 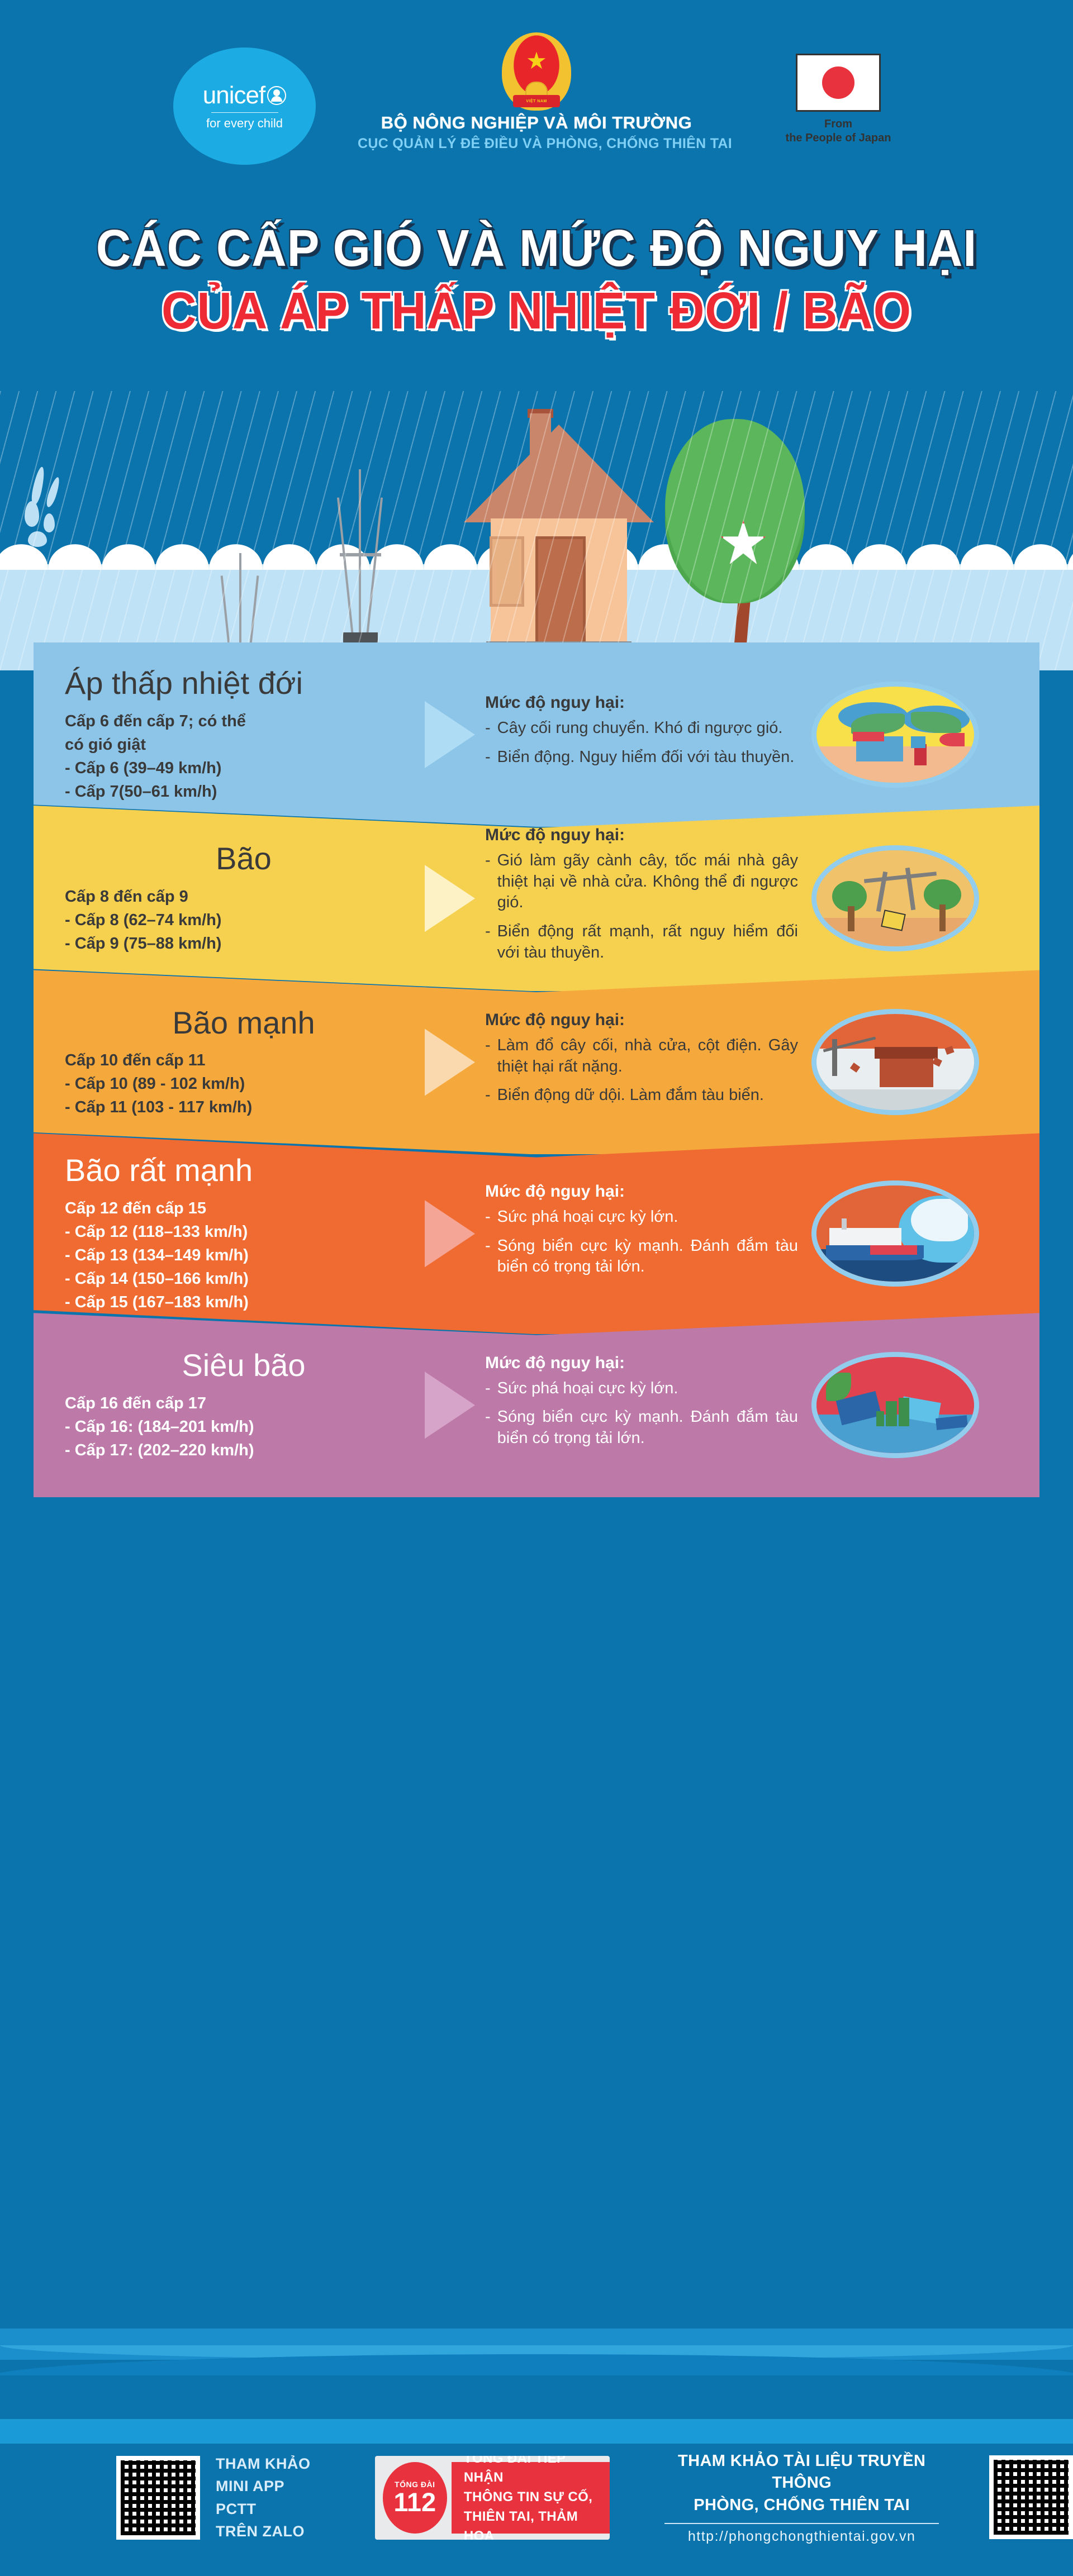 I want to click on hotline-number: 112, so click(x=414, y=2502).